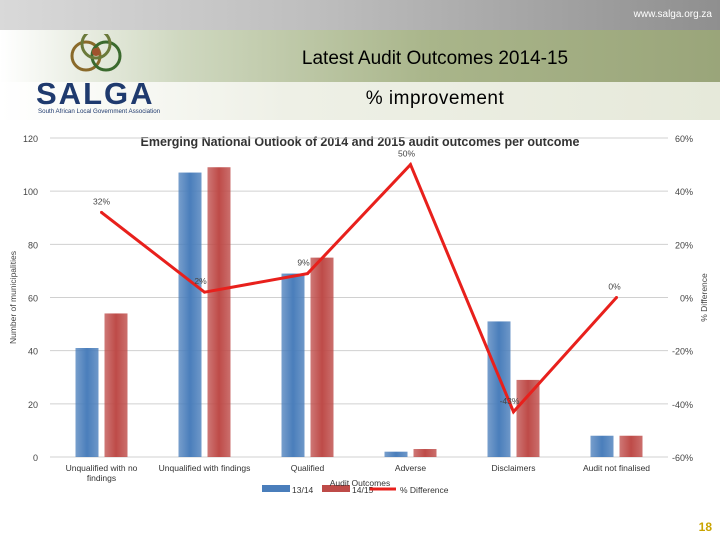 The height and width of the screenshot is (540, 720). What do you see at coordinates (704, 297) in the screenshot?
I see `y2-axis-title: % Difference` at bounding box center [704, 297].